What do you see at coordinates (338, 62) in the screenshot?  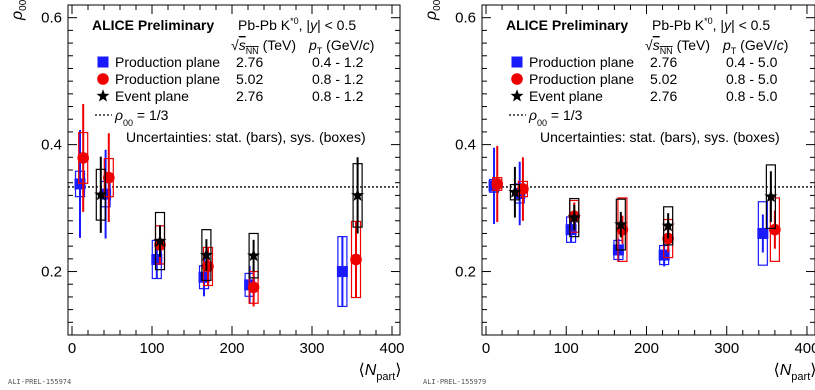 I see `legend-pt: 0.4 - 1.2` at bounding box center [338, 62].